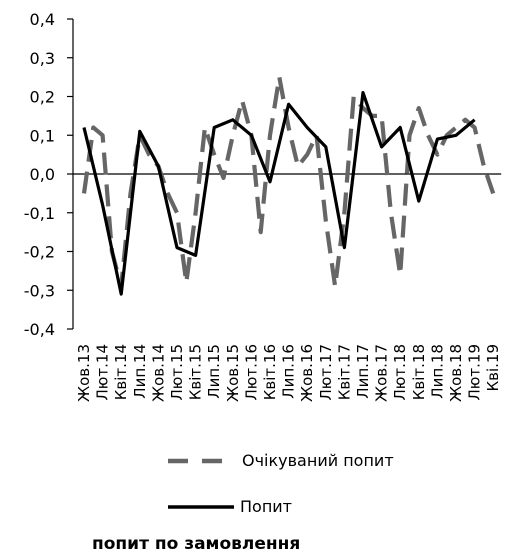 The width and height of the screenshot is (518, 558). I want to click on y-tick-label: 0,0, so click(42, 174).